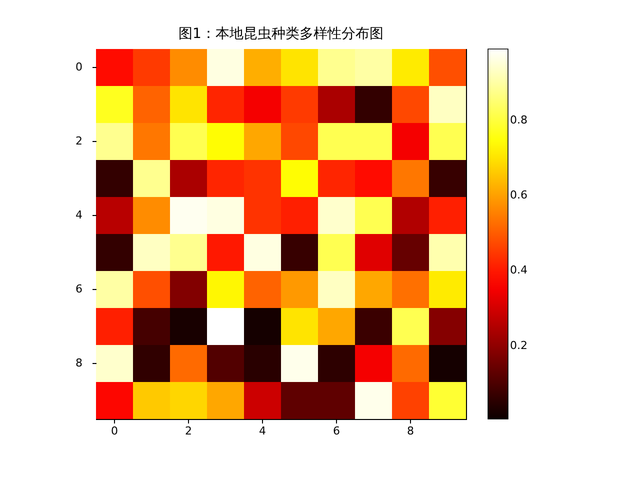  I want to click on y-tick-label: 8, so click(79, 363).